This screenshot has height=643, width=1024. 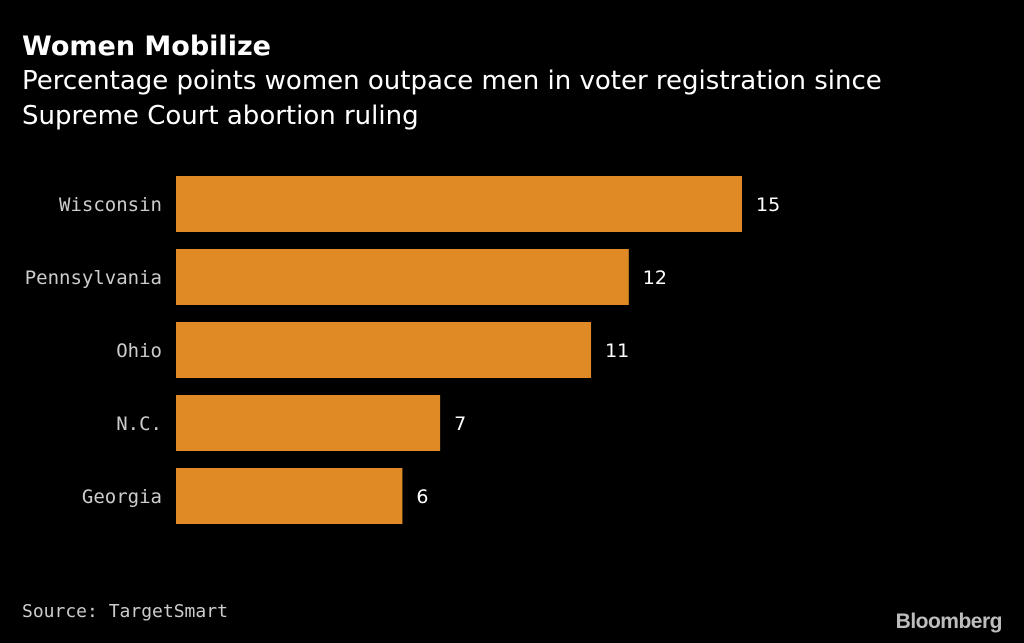 I want to click on bar-georgia, so click(x=289, y=496).